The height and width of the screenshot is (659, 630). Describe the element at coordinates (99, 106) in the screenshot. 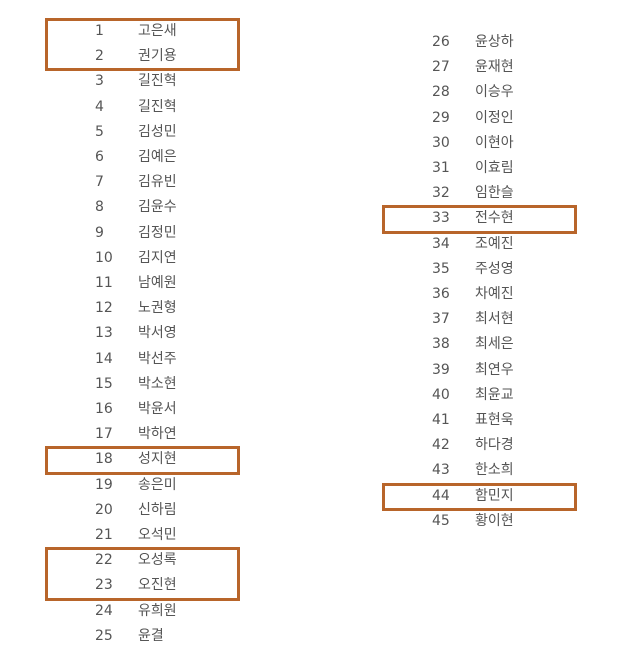

I see `entry-number: 4` at that location.